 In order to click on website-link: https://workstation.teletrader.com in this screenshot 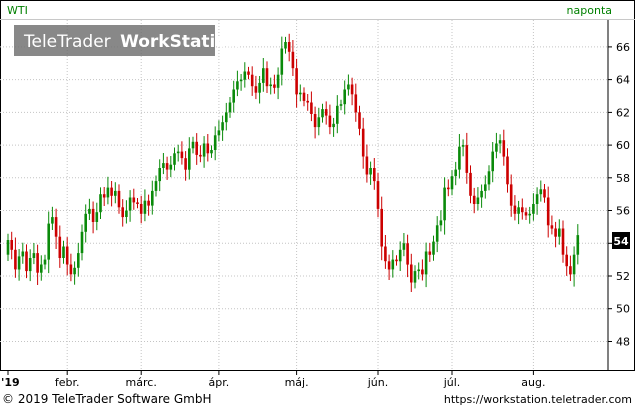, I will do `click(538, 399)`.